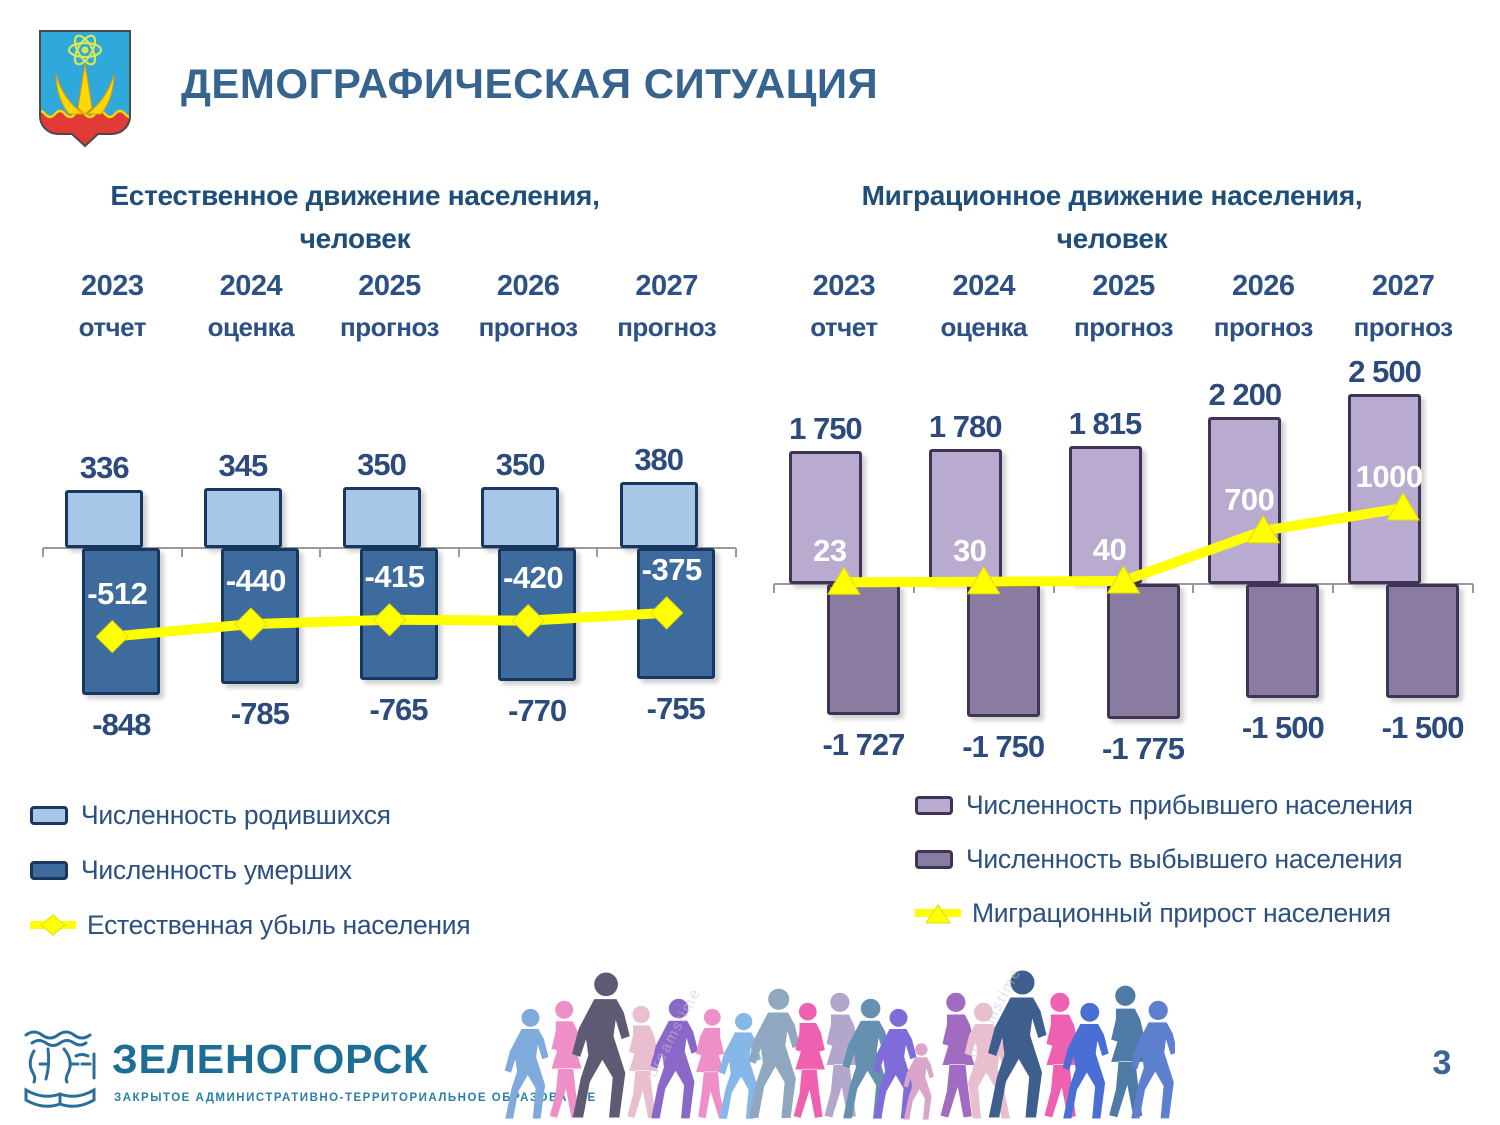  Describe the element at coordinates (117, 593) in the screenshot. I see `line-value-label: -512` at that location.